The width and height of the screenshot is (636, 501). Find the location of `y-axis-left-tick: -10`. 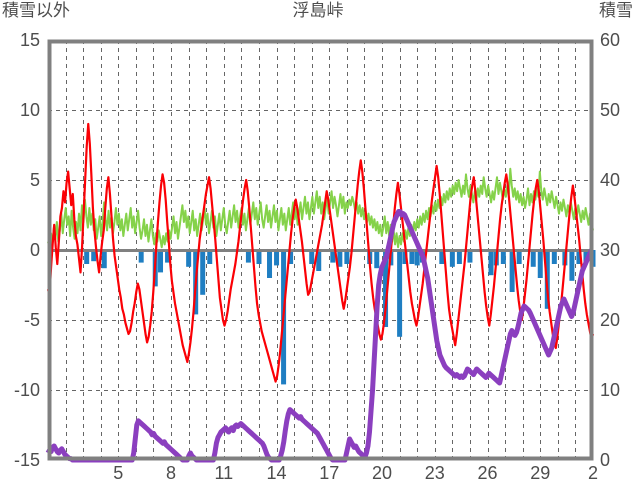

y-axis-left-tick: -10 is located at coordinates (26, 390).